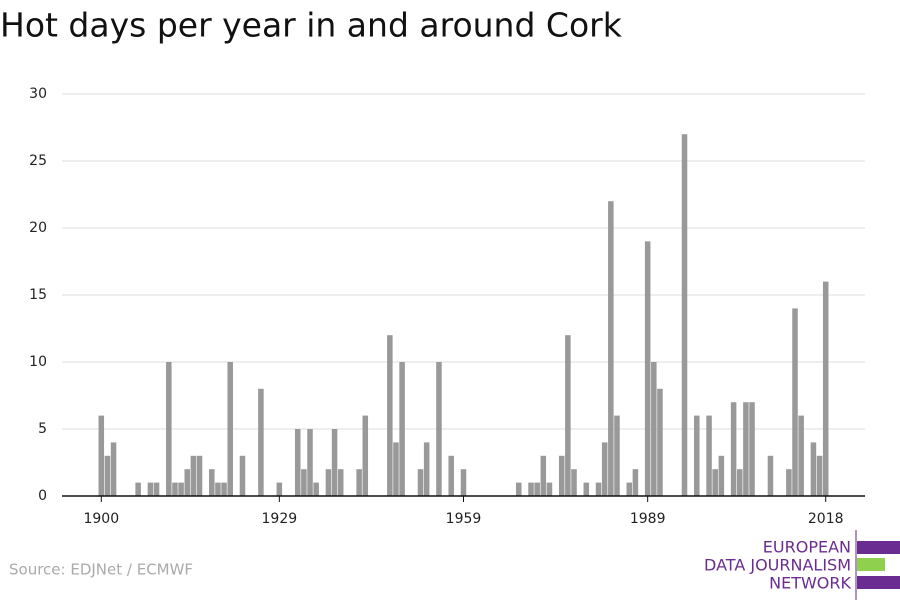 This screenshot has width=900, height=600. What do you see at coordinates (810, 583) in the screenshot?
I see `logo-text: NETWORK` at bounding box center [810, 583].